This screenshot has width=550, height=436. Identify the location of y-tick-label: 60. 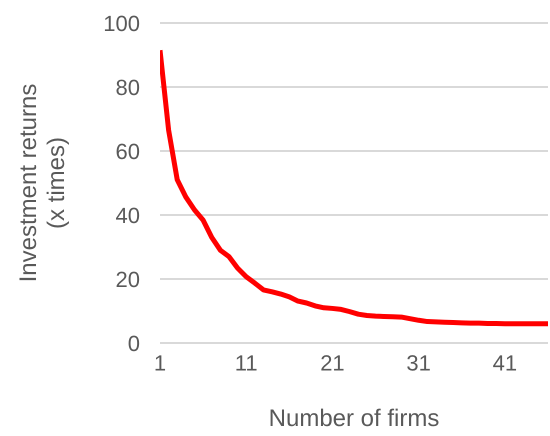
(128, 151).